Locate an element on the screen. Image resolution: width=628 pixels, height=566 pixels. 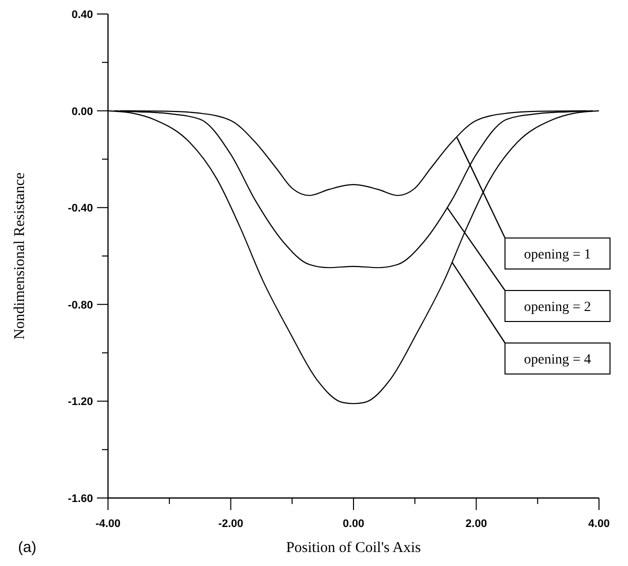
y-tick-label: -0.40 is located at coordinates (80, 208).